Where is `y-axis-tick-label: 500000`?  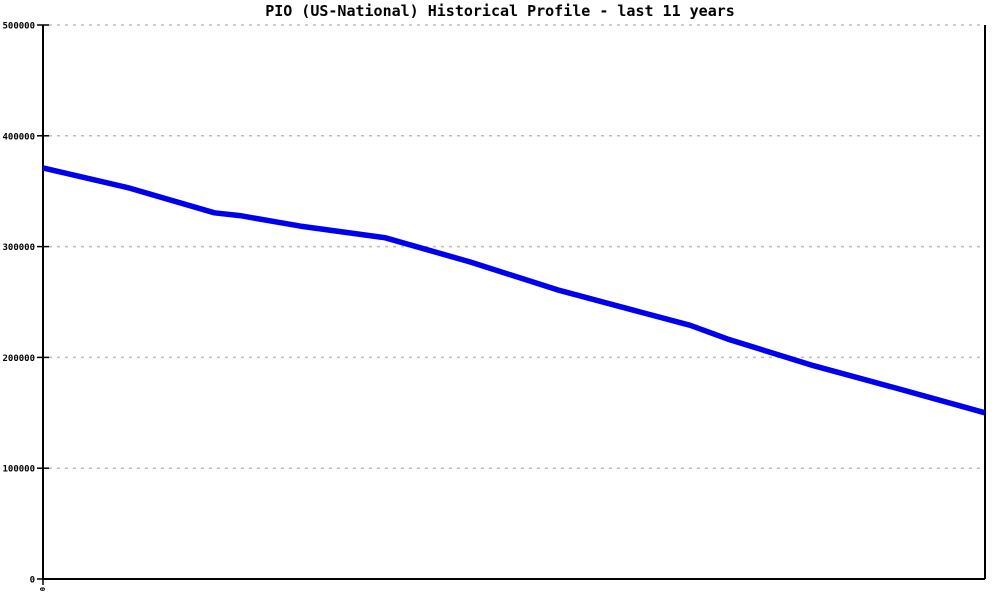
y-axis-tick-label: 500000 is located at coordinates (18, 27).